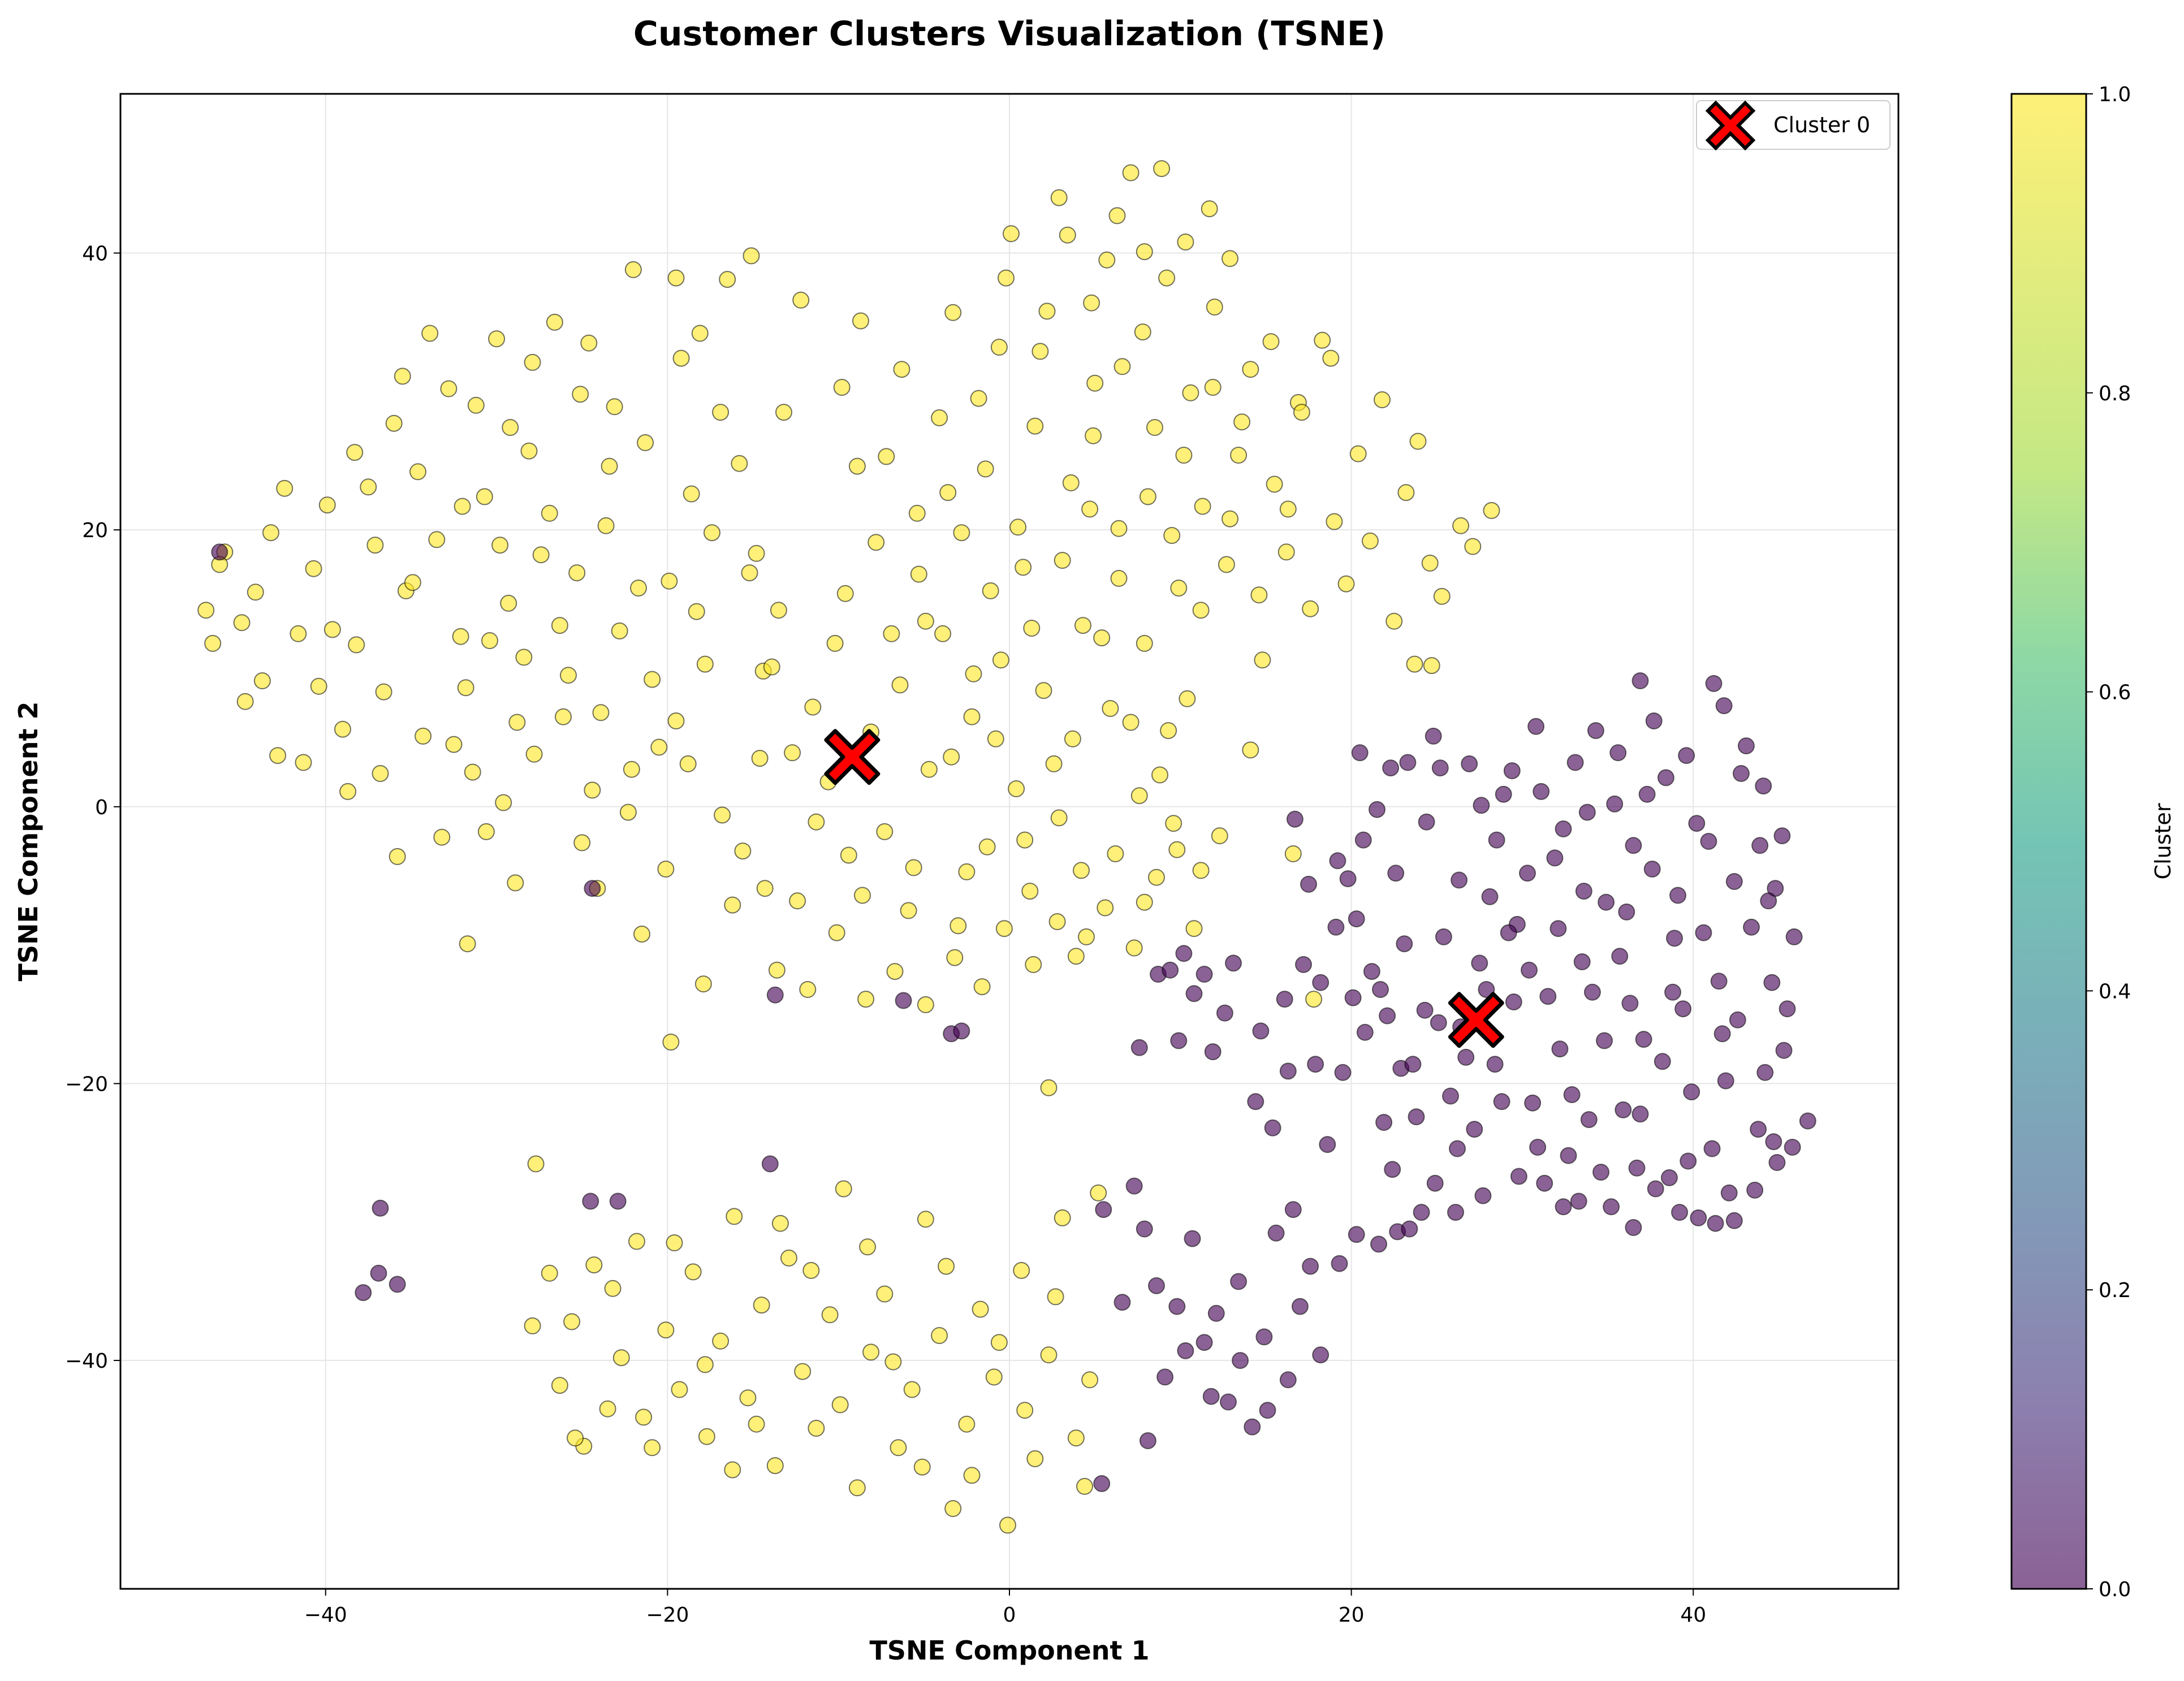  Describe the element at coordinates (86, 1084) in the screenshot. I see `y-tick-label: −20` at that location.